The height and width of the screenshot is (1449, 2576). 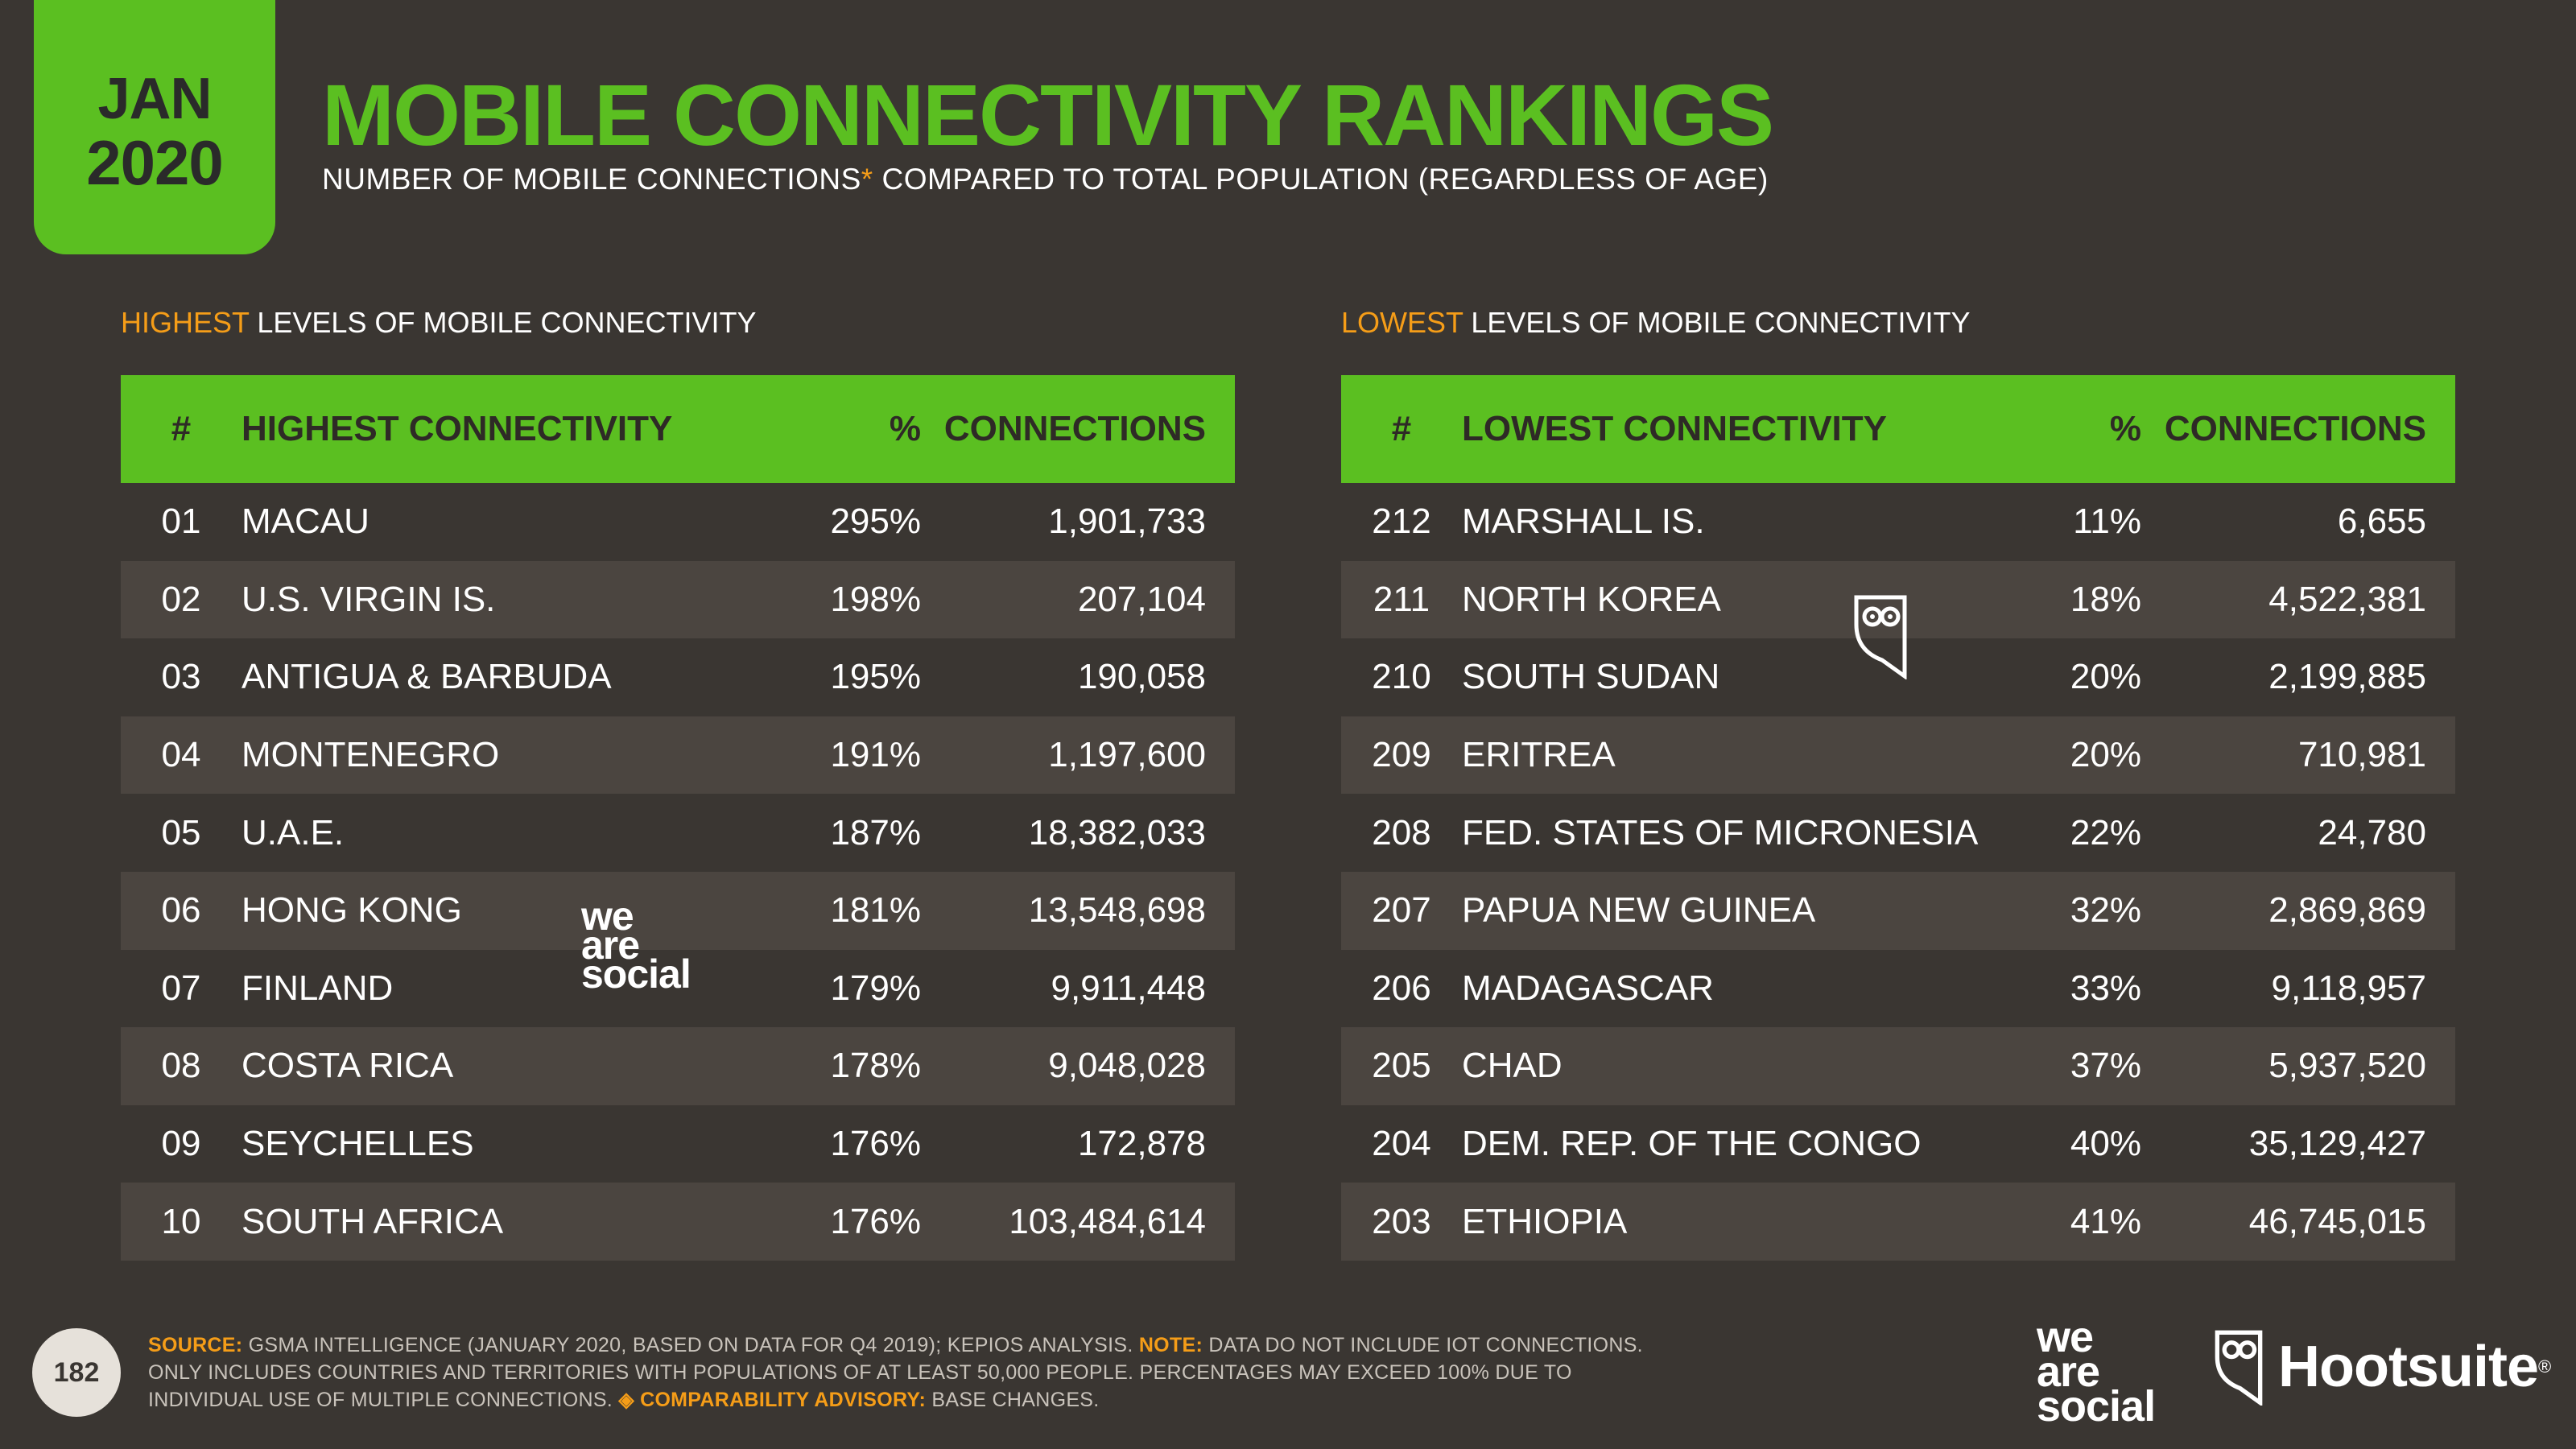 I want to click on note-label: NOTE:, so click(x=1170, y=1345).